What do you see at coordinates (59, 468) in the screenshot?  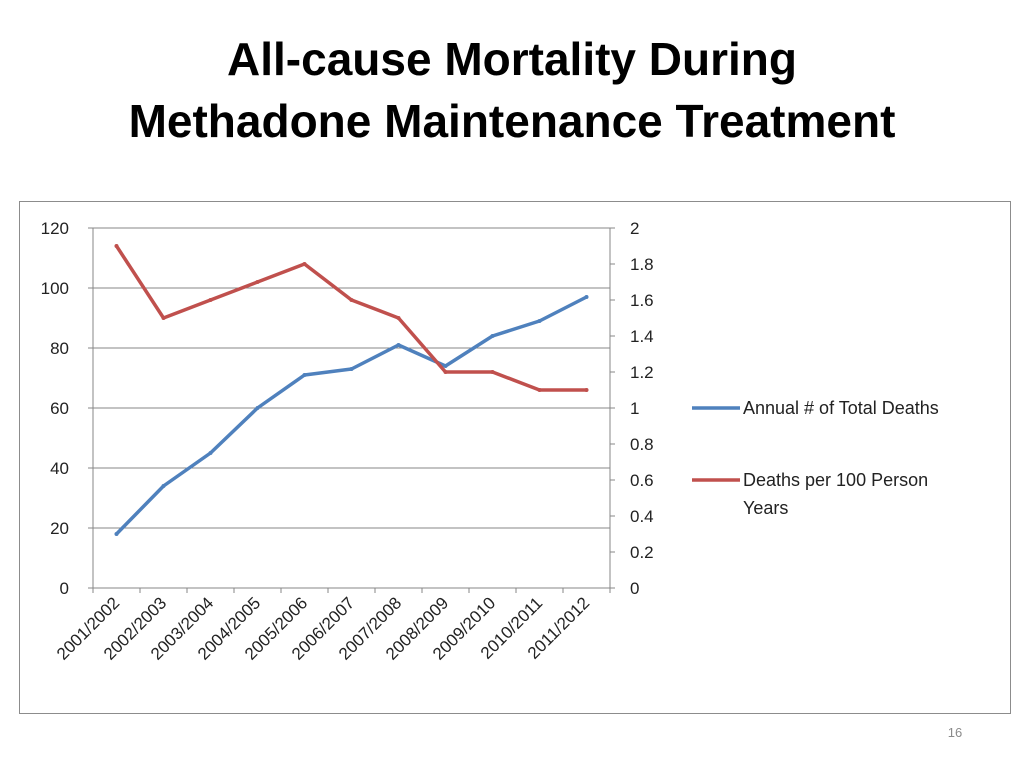 I see `y-tick-label: 40` at bounding box center [59, 468].